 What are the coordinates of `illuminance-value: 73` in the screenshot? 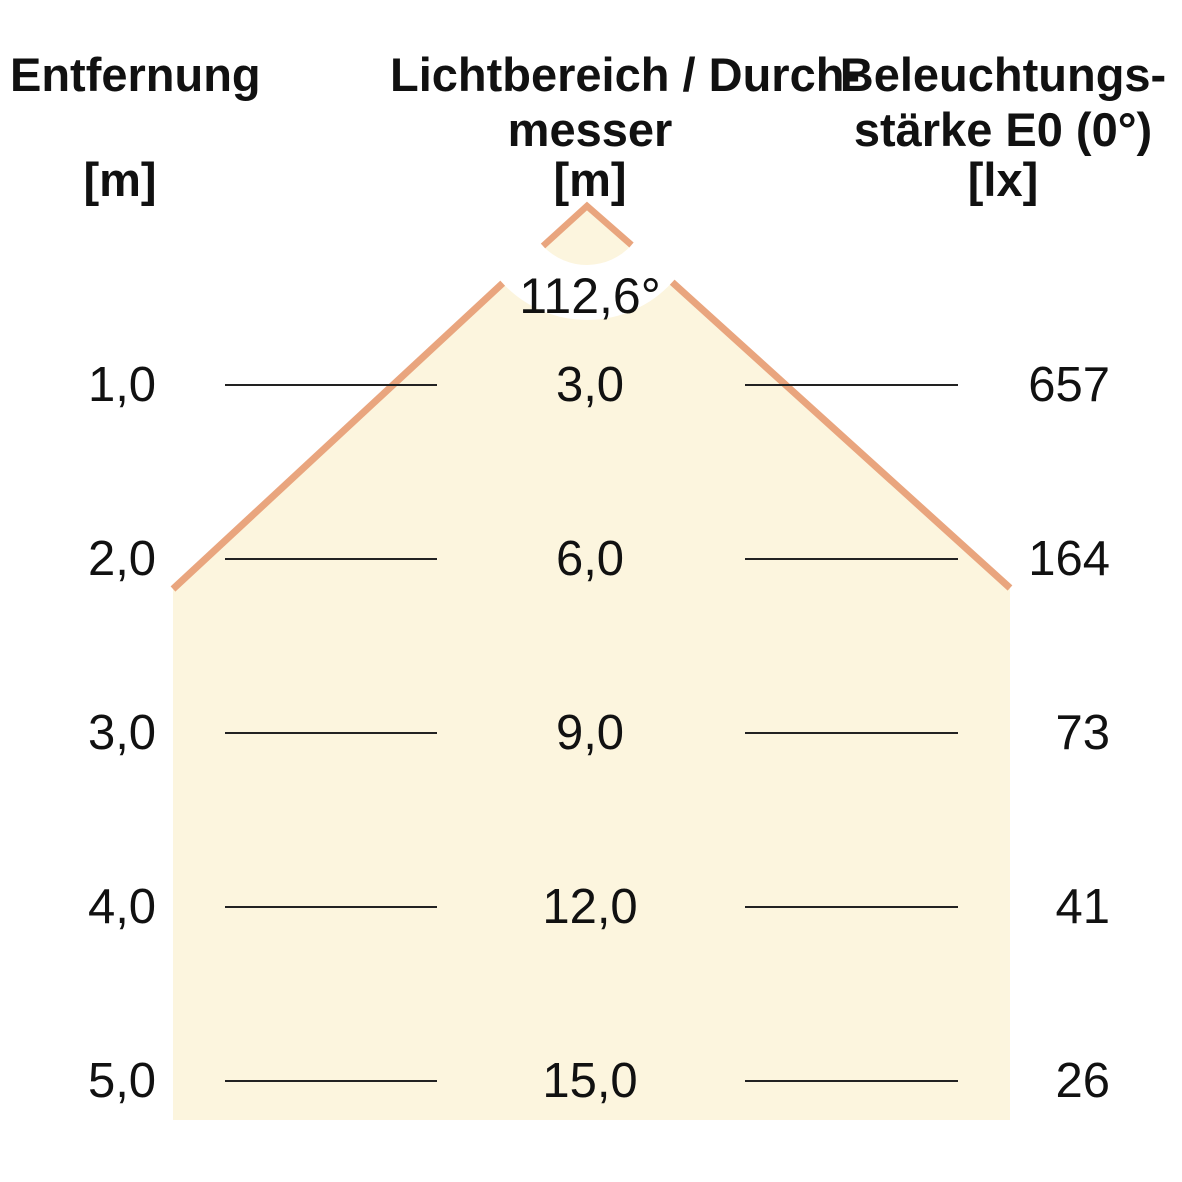 It's located at (1082, 733).